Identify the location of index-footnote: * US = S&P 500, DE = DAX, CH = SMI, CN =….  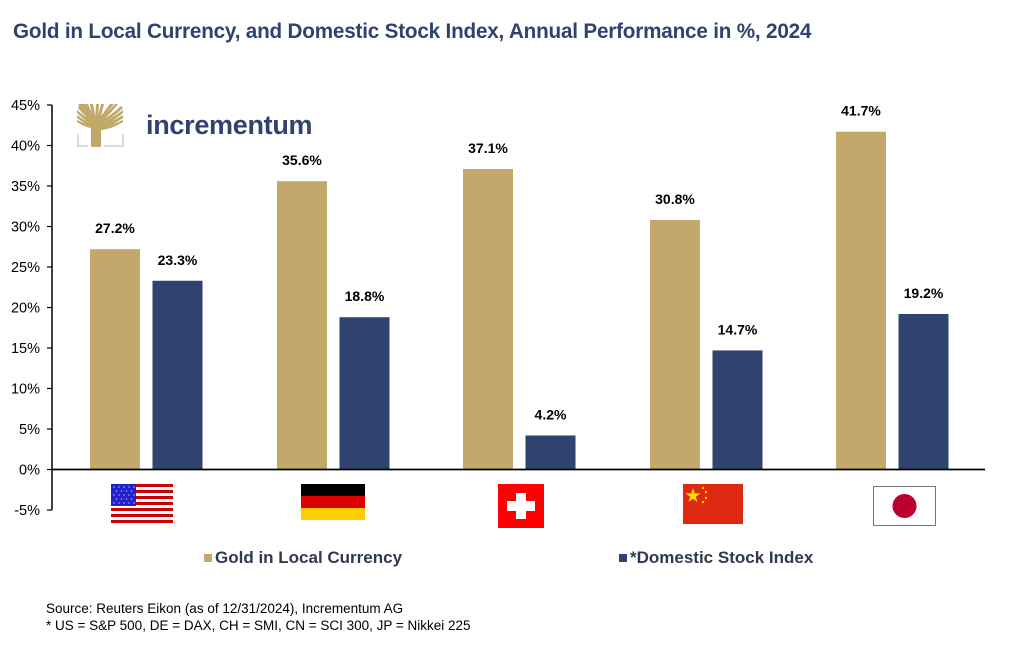
(258, 625).